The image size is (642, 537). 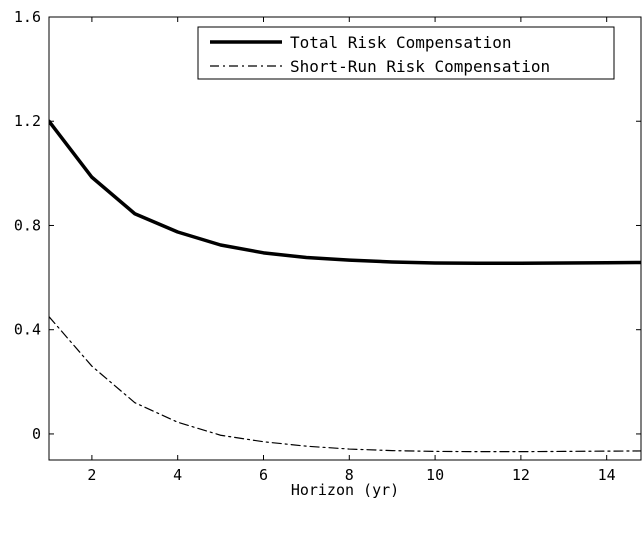 I want to click on legend-box, so click(x=406, y=53).